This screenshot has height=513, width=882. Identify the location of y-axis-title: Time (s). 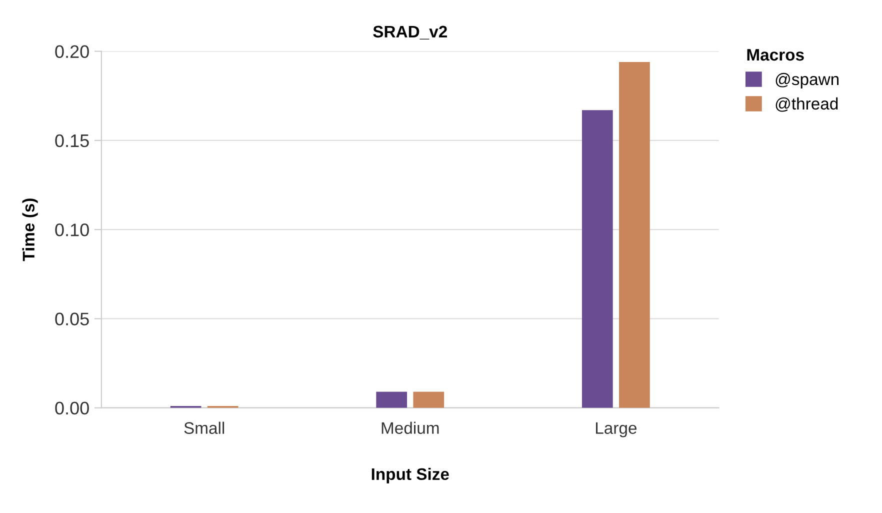
(30, 230).